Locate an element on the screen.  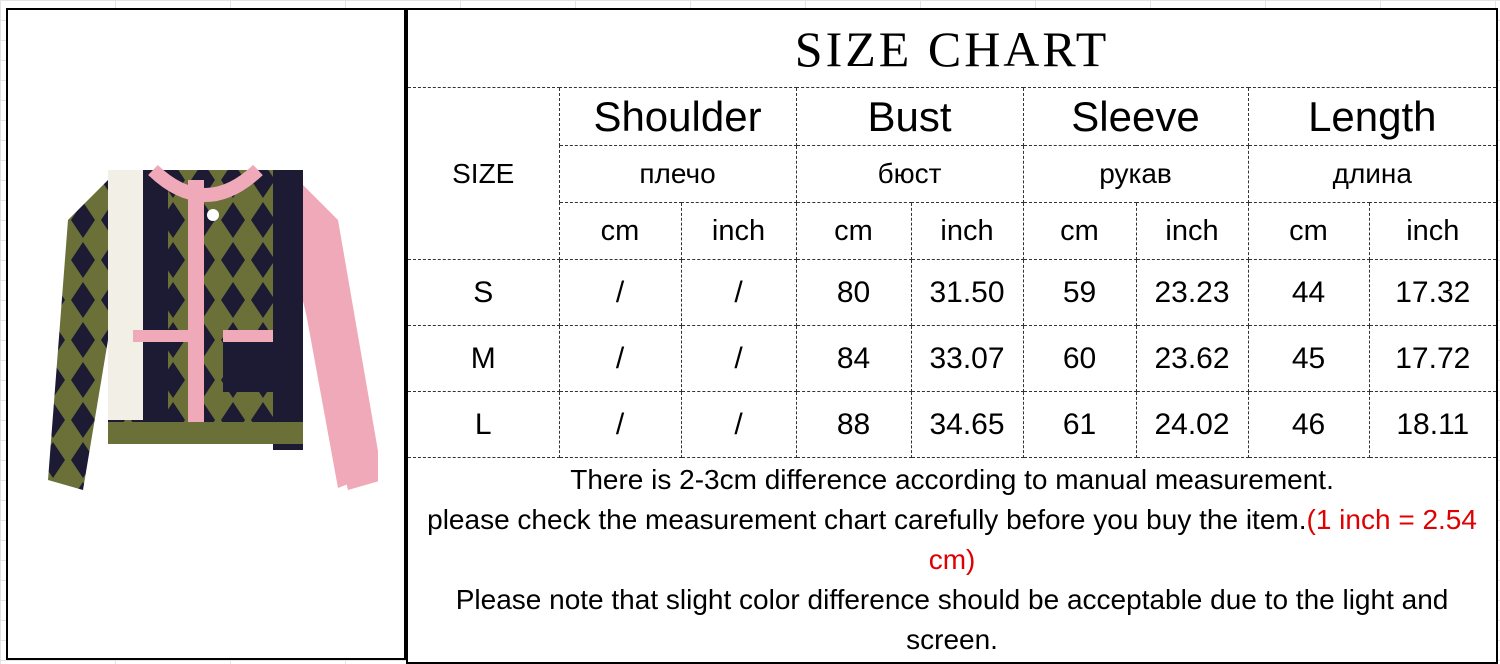
cell: 17.72 is located at coordinates (1433, 358).